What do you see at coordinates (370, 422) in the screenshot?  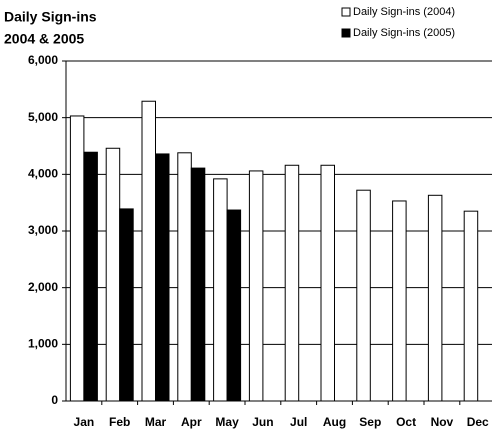 I see `x-tick-label: Sep` at bounding box center [370, 422].